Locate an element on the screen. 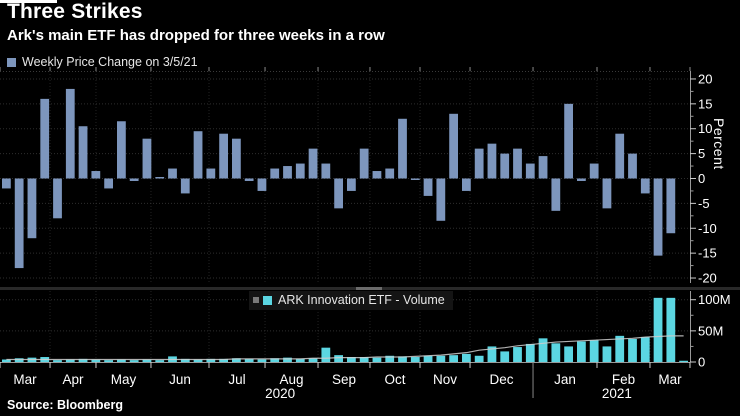 The image size is (740, 416). month-label: Jan is located at coordinates (565, 379).